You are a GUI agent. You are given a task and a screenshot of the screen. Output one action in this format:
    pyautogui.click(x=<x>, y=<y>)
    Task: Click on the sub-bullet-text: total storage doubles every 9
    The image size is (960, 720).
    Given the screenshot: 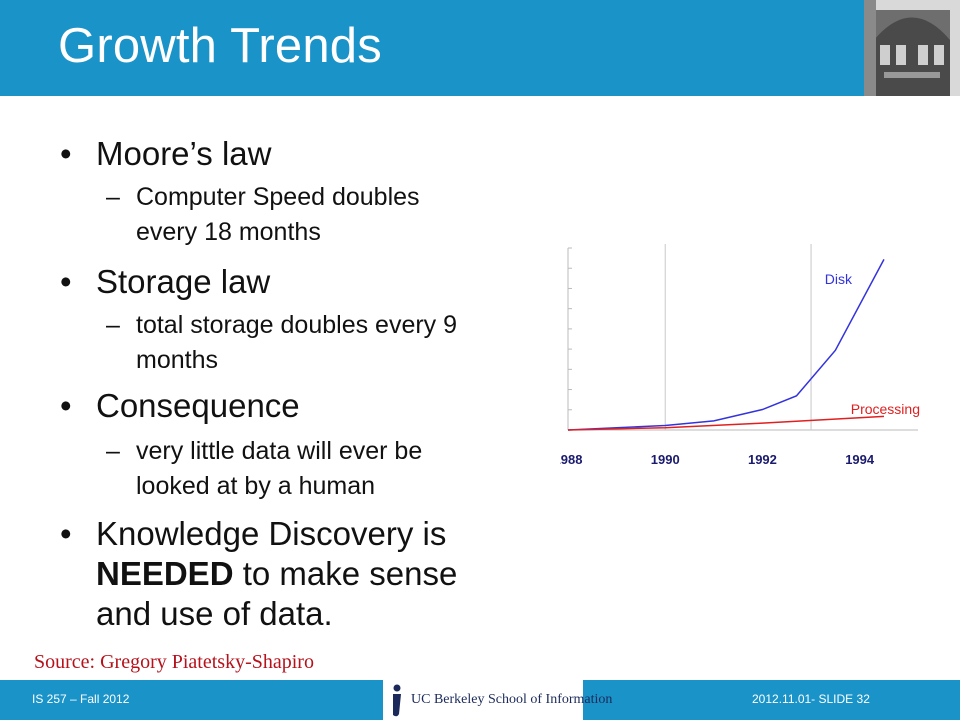 What is the action you would take?
    pyautogui.click(x=297, y=325)
    